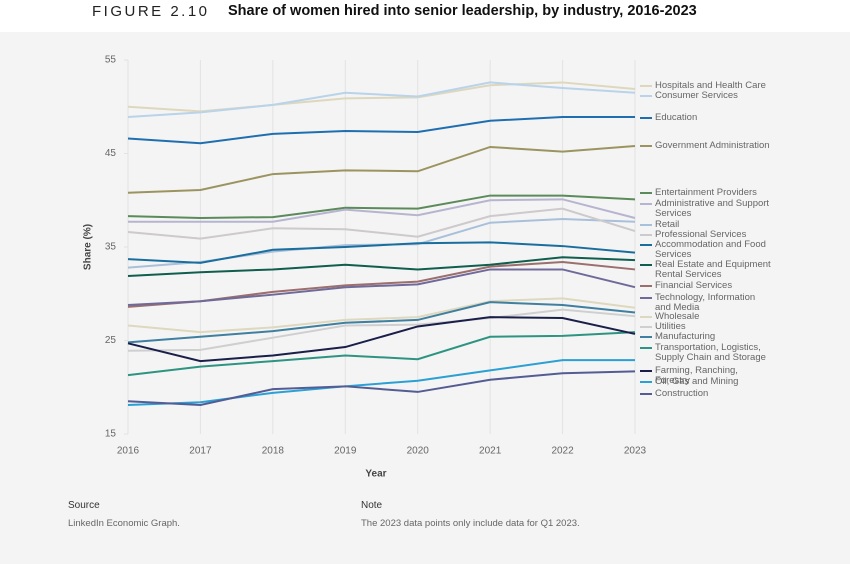 The image size is (850, 564). I want to click on legend-label: Manufacturing, so click(685, 336).